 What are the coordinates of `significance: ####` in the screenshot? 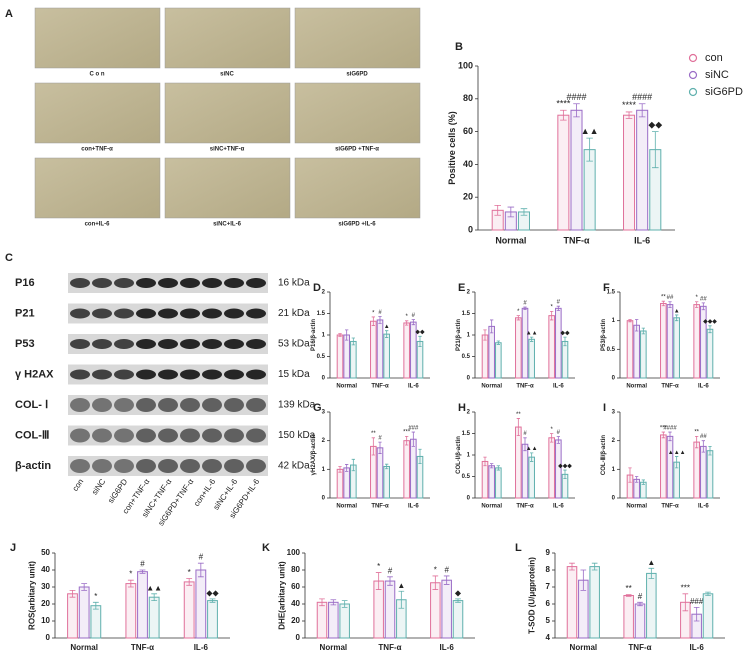 It's located at (642, 97).